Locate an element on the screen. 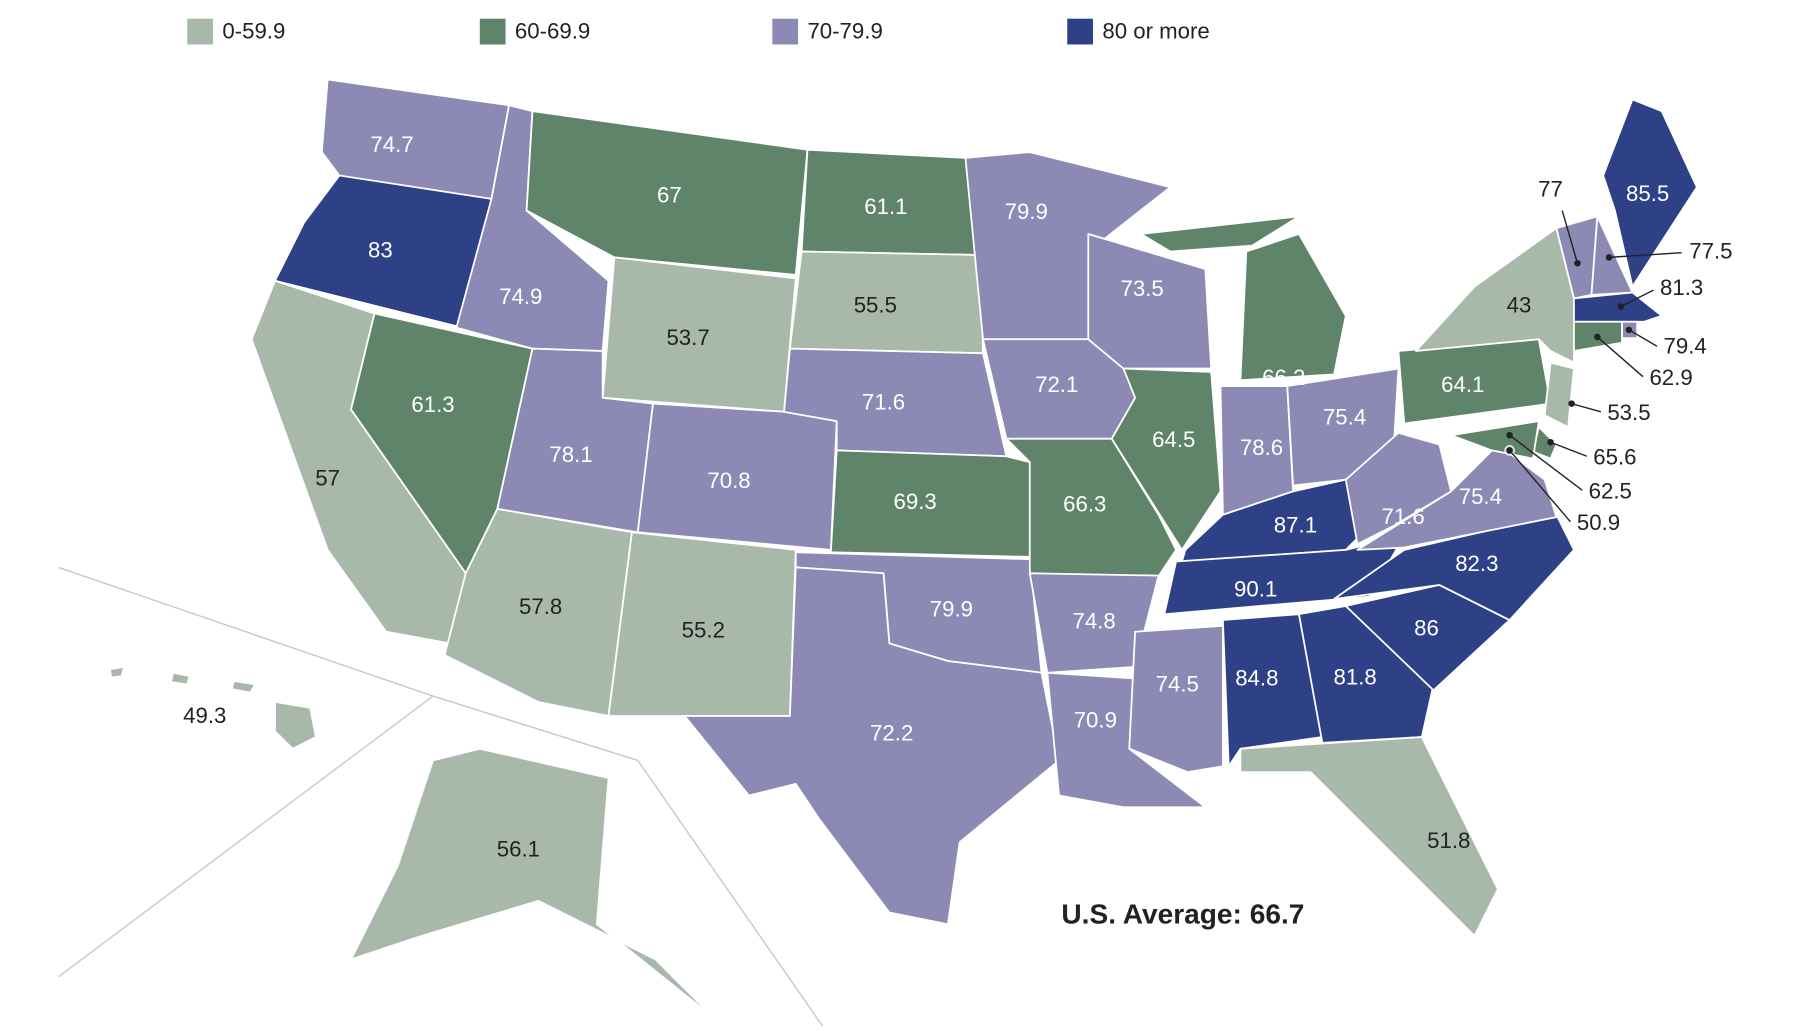 The height and width of the screenshot is (1031, 1808). state-value-label: 69.3 is located at coordinates (914, 501).